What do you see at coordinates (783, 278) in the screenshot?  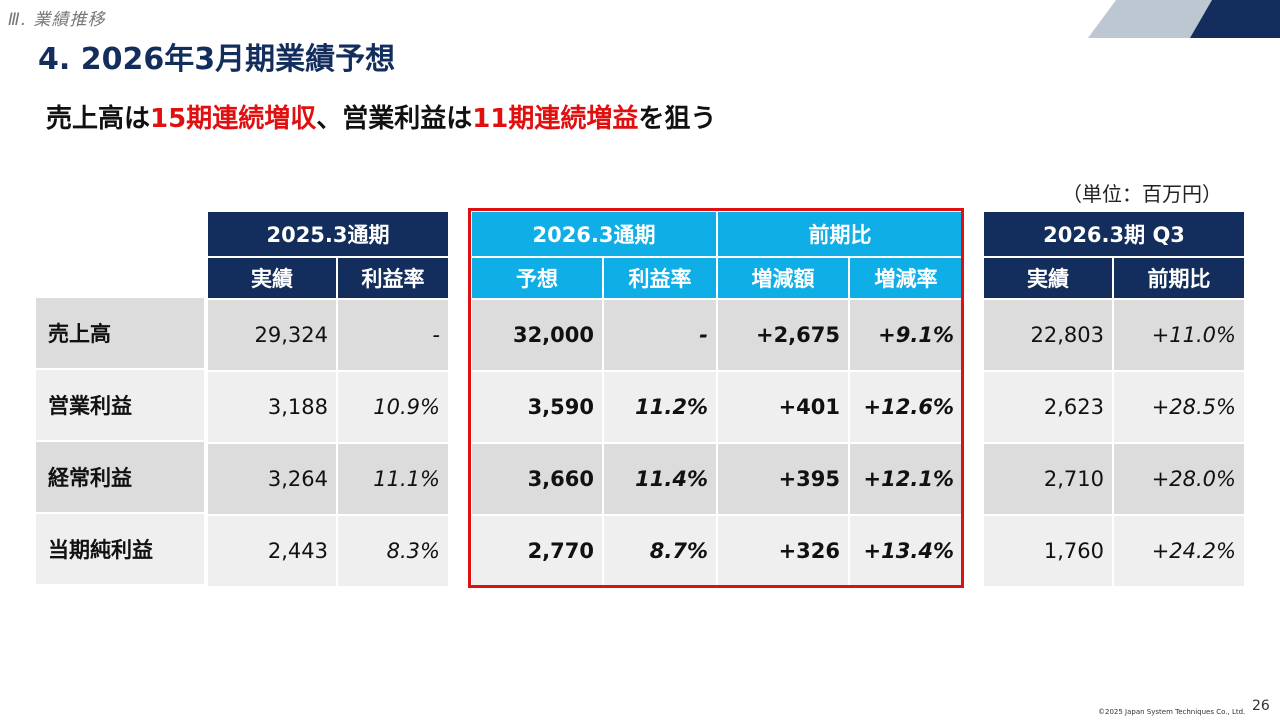 I see `yoy-col-change: 増減額` at bounding box center [783, 278].